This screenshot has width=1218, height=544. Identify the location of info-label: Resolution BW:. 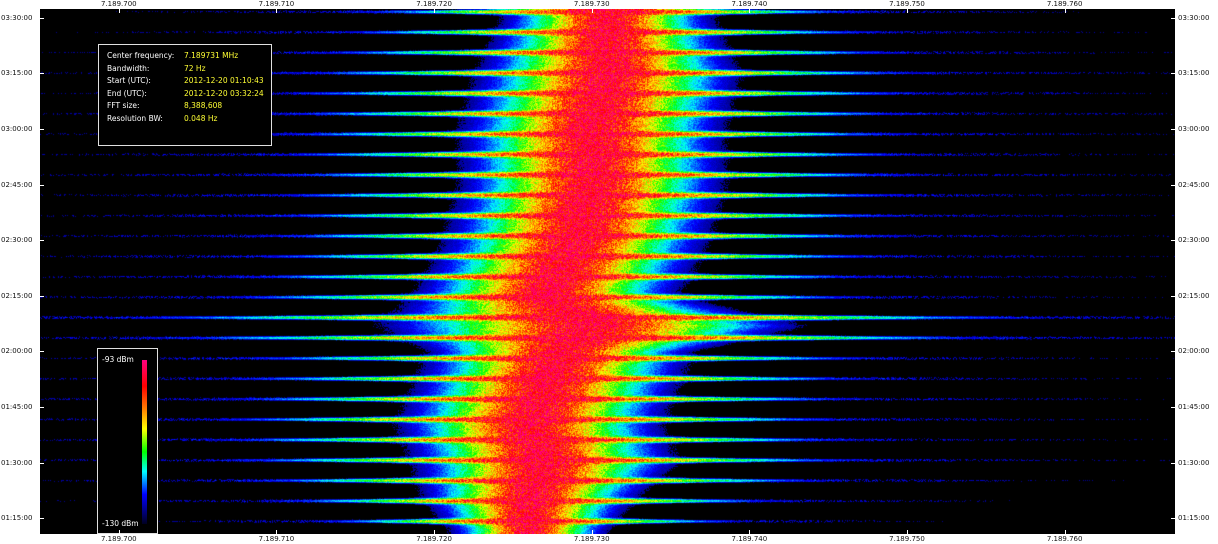
(135, 118).